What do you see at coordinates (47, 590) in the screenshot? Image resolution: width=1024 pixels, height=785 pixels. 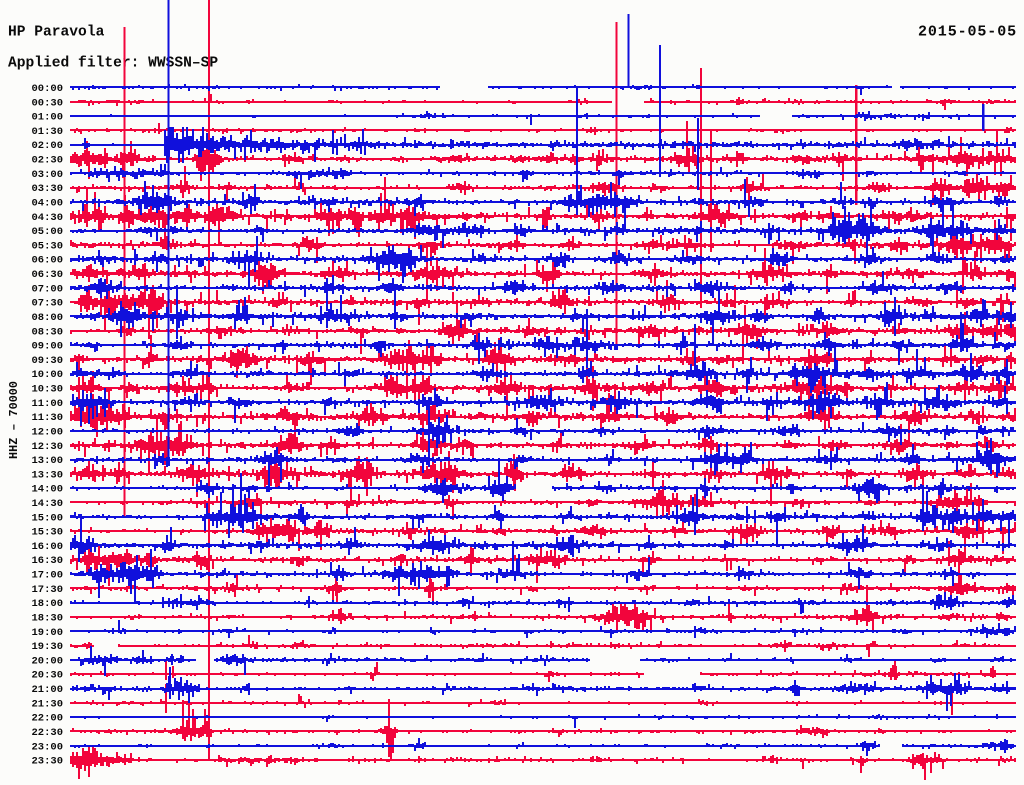 I see `svg-text: 17:30` at bounding box center [47, 590].